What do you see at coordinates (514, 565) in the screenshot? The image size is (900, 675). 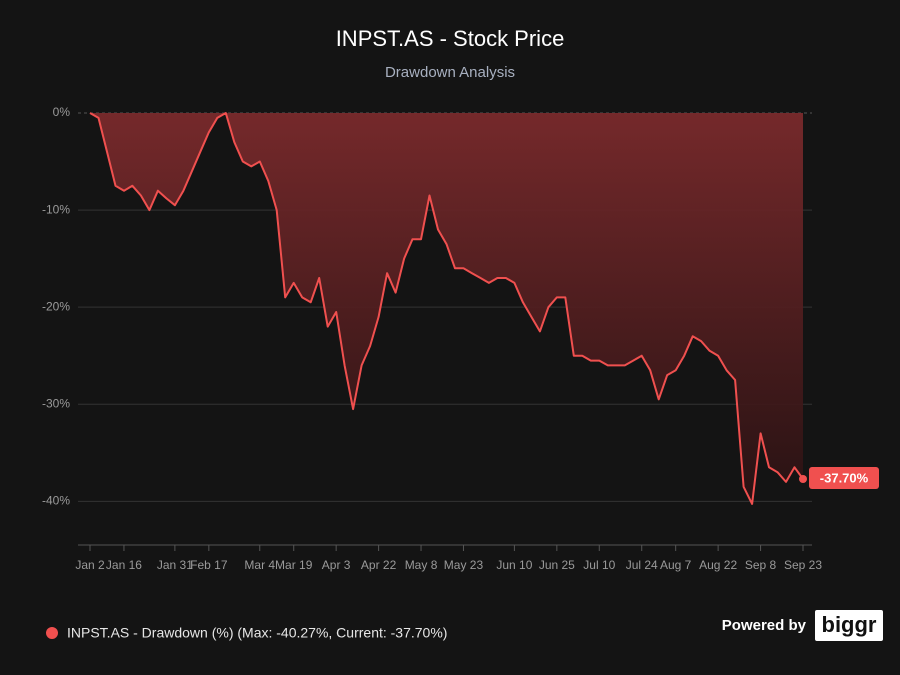 I see `x-tick-label: Jun 10` at bounding box center [514, 565].